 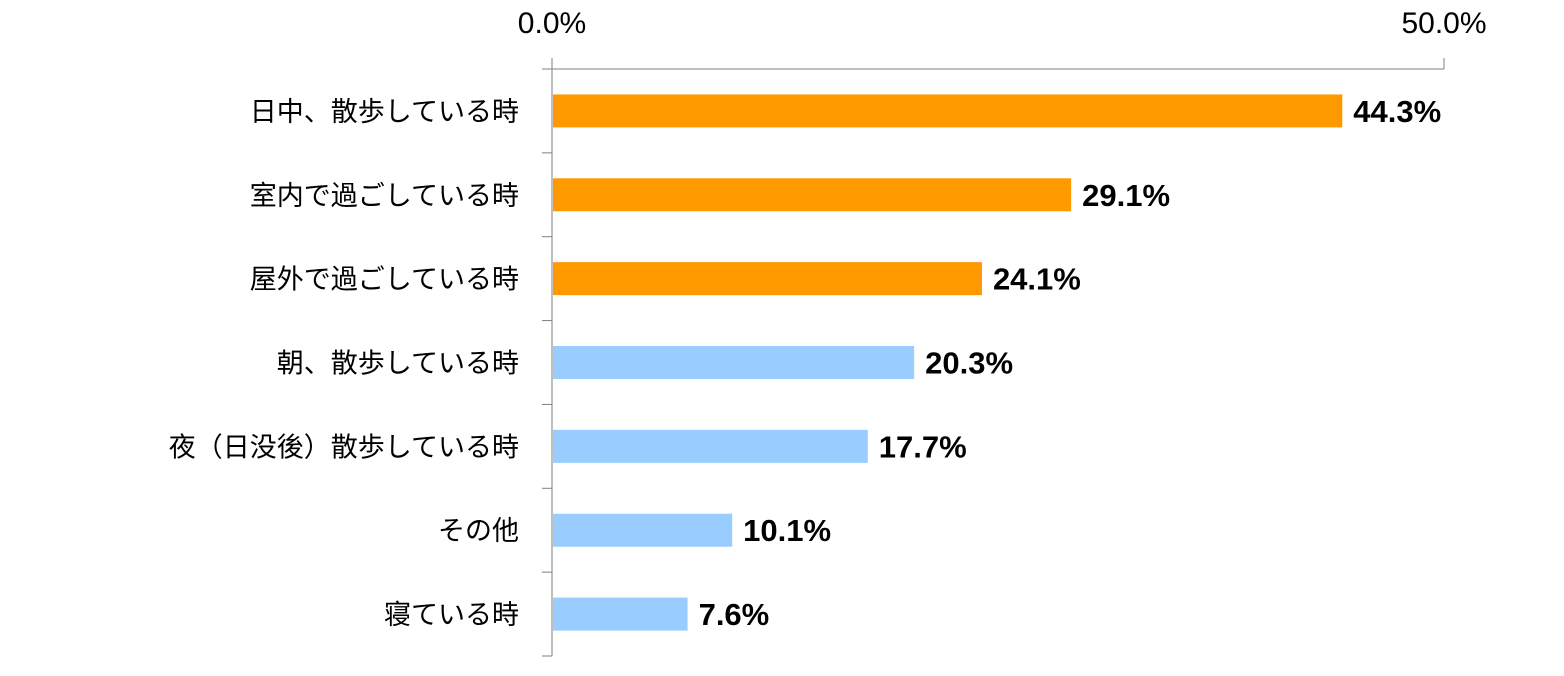 What do you see at coordinates (384, 280) in the screenshot?
I see `category-label: 屋外で過ごしている時` at bounding box center [384, 280].